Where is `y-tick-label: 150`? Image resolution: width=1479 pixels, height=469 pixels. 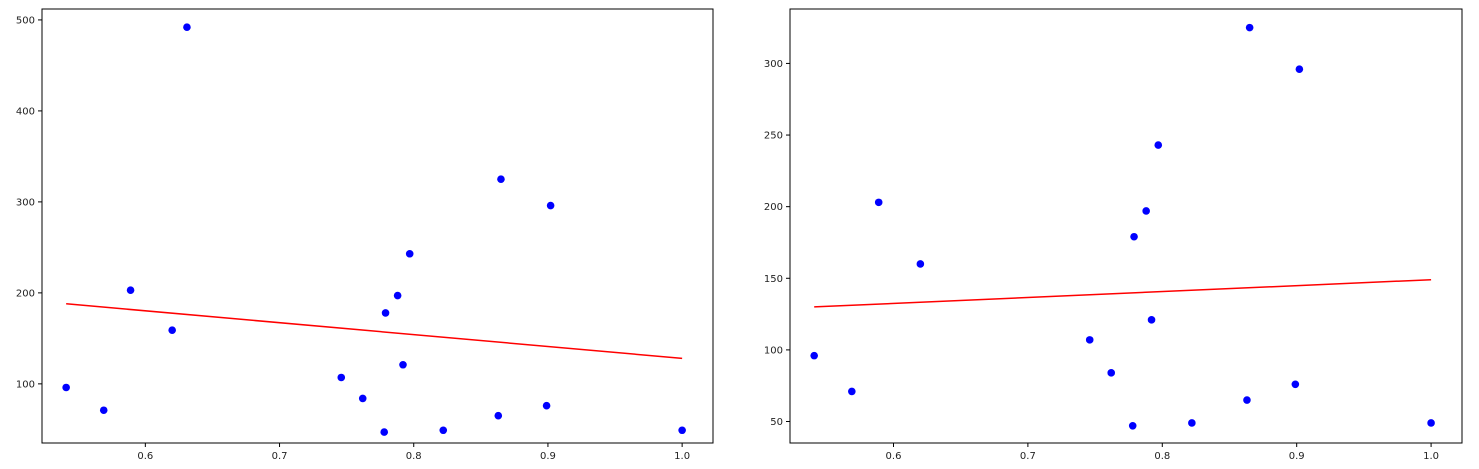 y-tick-label: 150 is located at coordinates (773, 279).